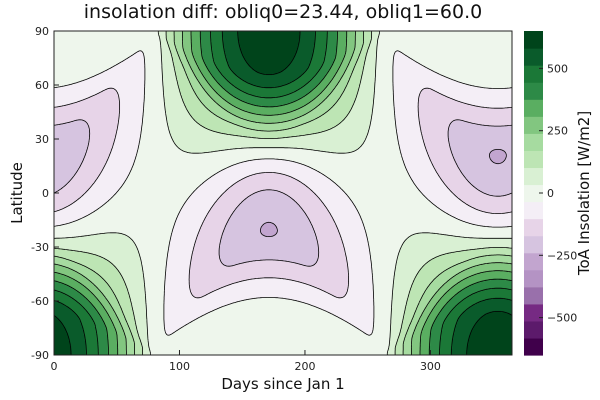 The image size is (600, 400). I want to click on x-tick-label: 200, so click(304, 366).